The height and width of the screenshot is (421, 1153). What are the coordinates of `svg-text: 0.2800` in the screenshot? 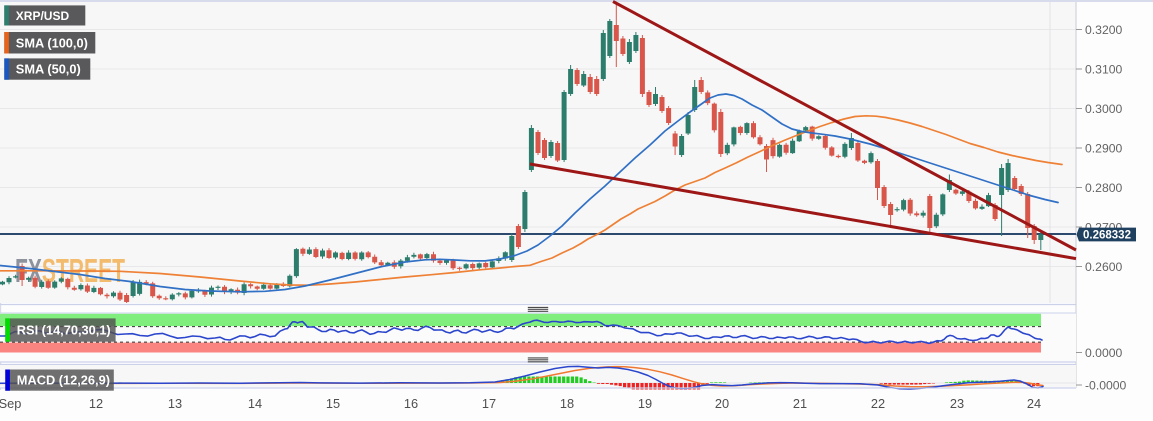 It's located at (1103, 188).